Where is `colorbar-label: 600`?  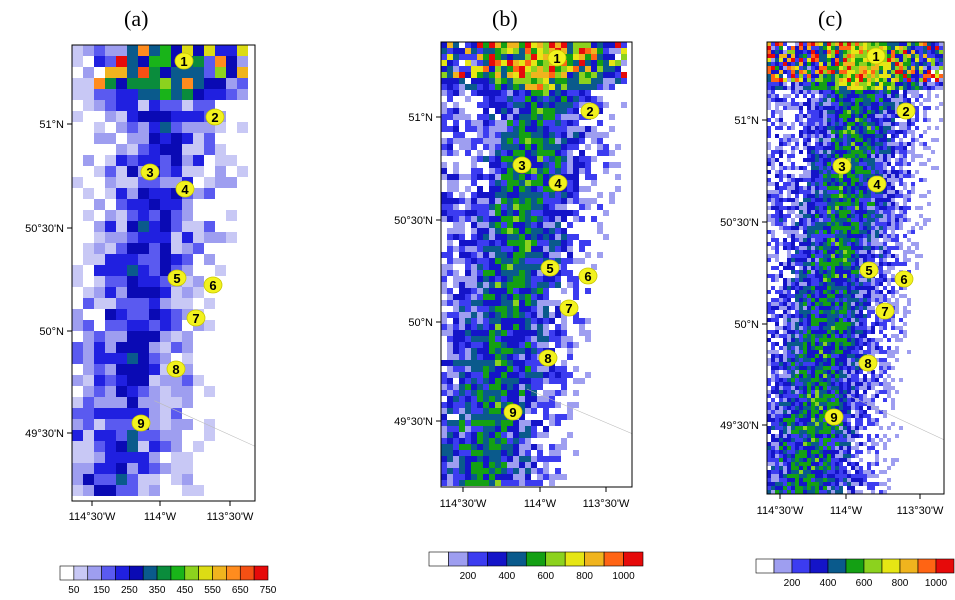 colorbar-label: 600 is located at coordinates (864, 583).